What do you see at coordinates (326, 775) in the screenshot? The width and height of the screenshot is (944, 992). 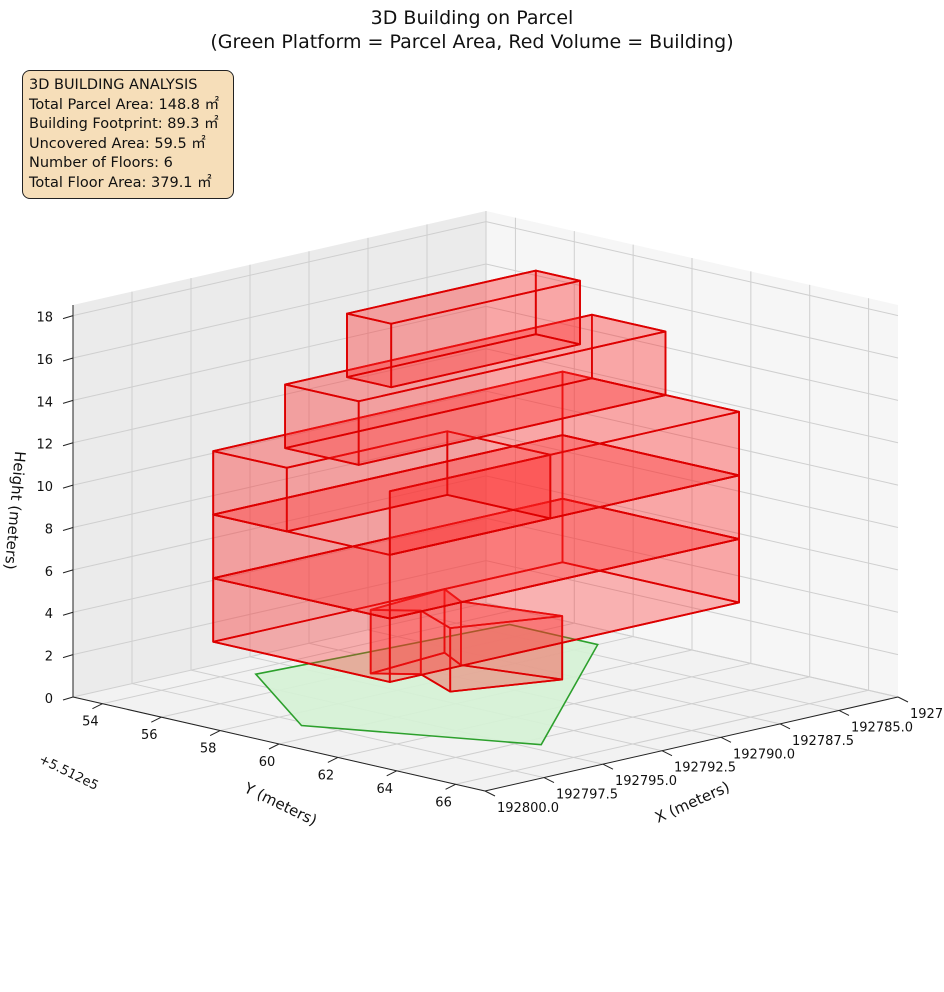 I see `y-tick-label: 62` at bounding box center [326, 775].